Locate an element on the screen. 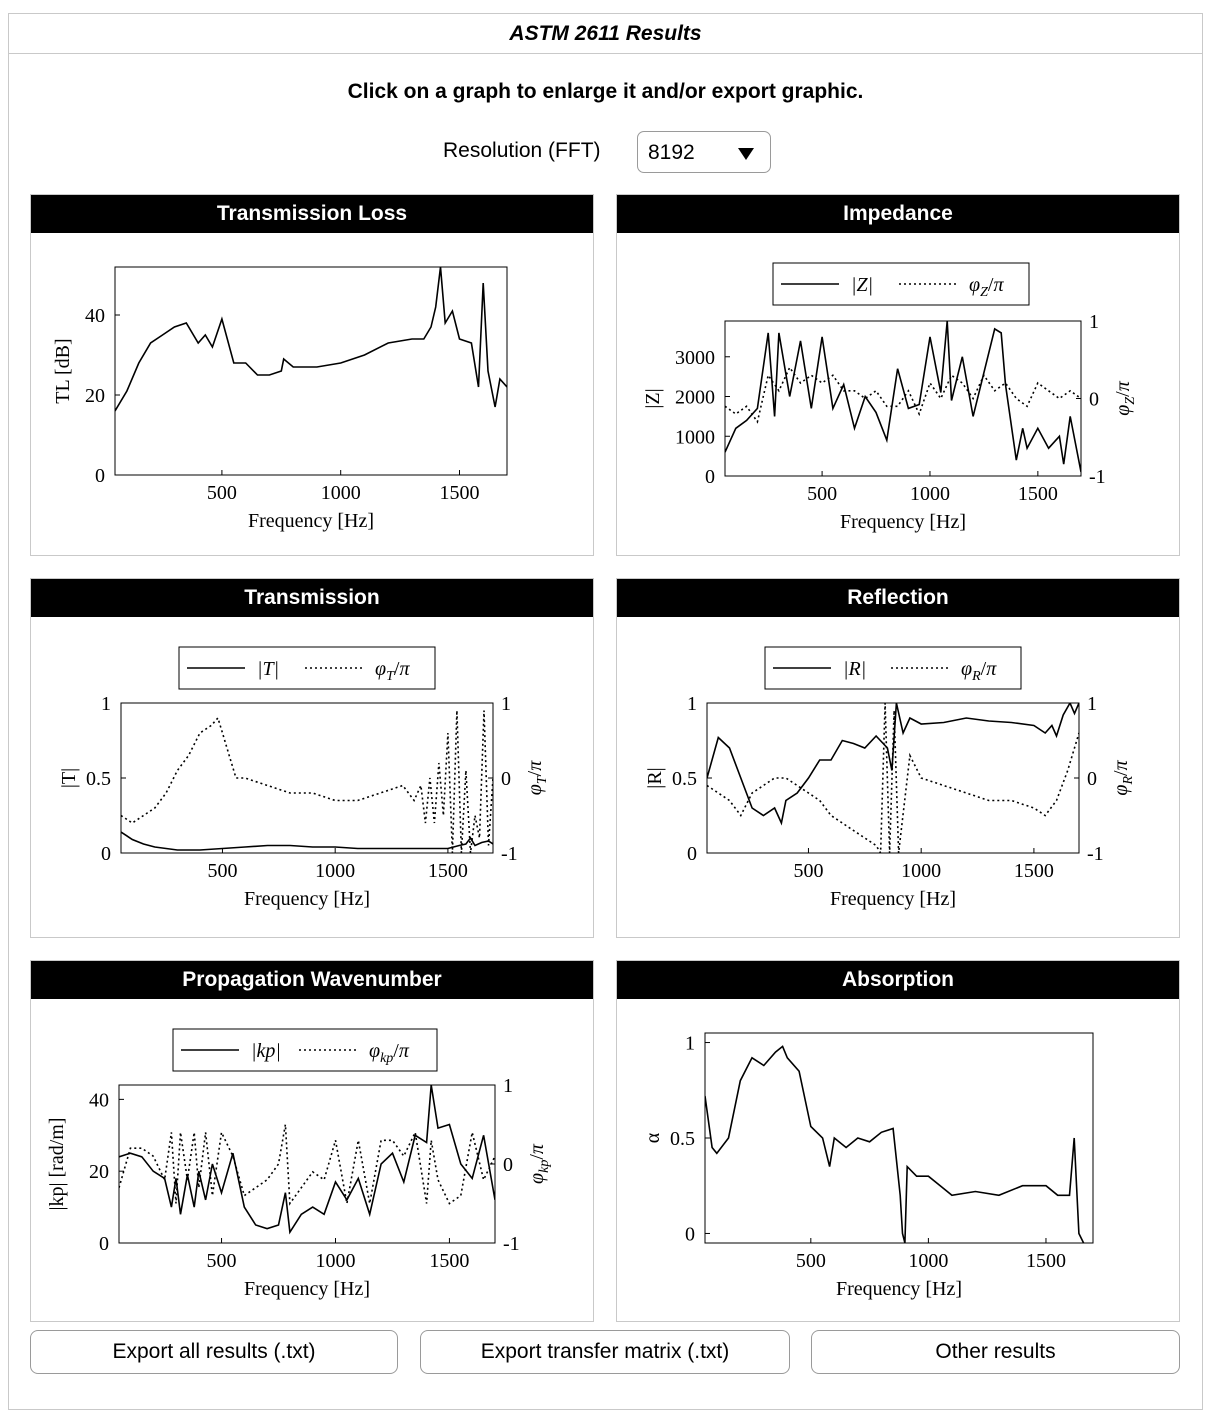 This screenshot has width=1215, height=1420. resolution-value: 8192 is located at coordinates (671, 152).